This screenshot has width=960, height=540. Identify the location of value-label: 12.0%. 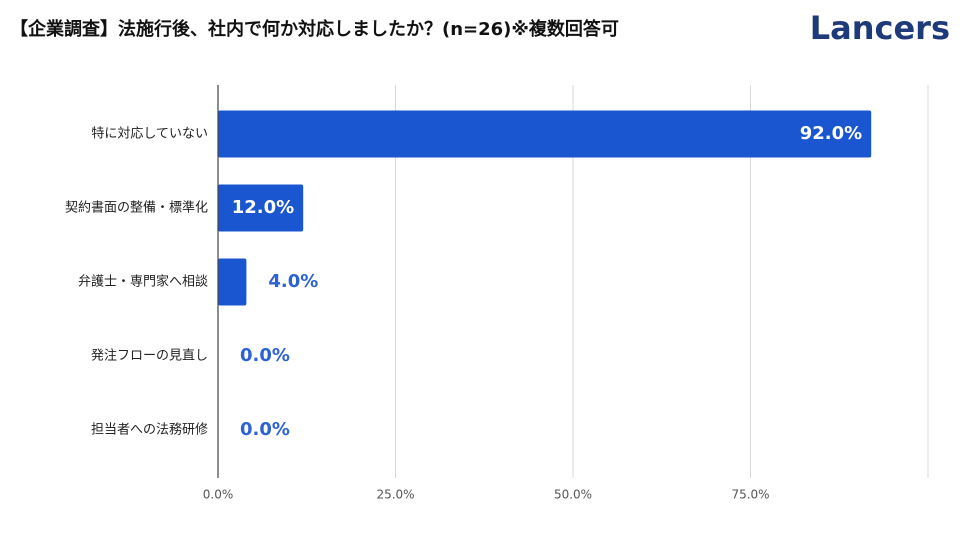
(263, 207).